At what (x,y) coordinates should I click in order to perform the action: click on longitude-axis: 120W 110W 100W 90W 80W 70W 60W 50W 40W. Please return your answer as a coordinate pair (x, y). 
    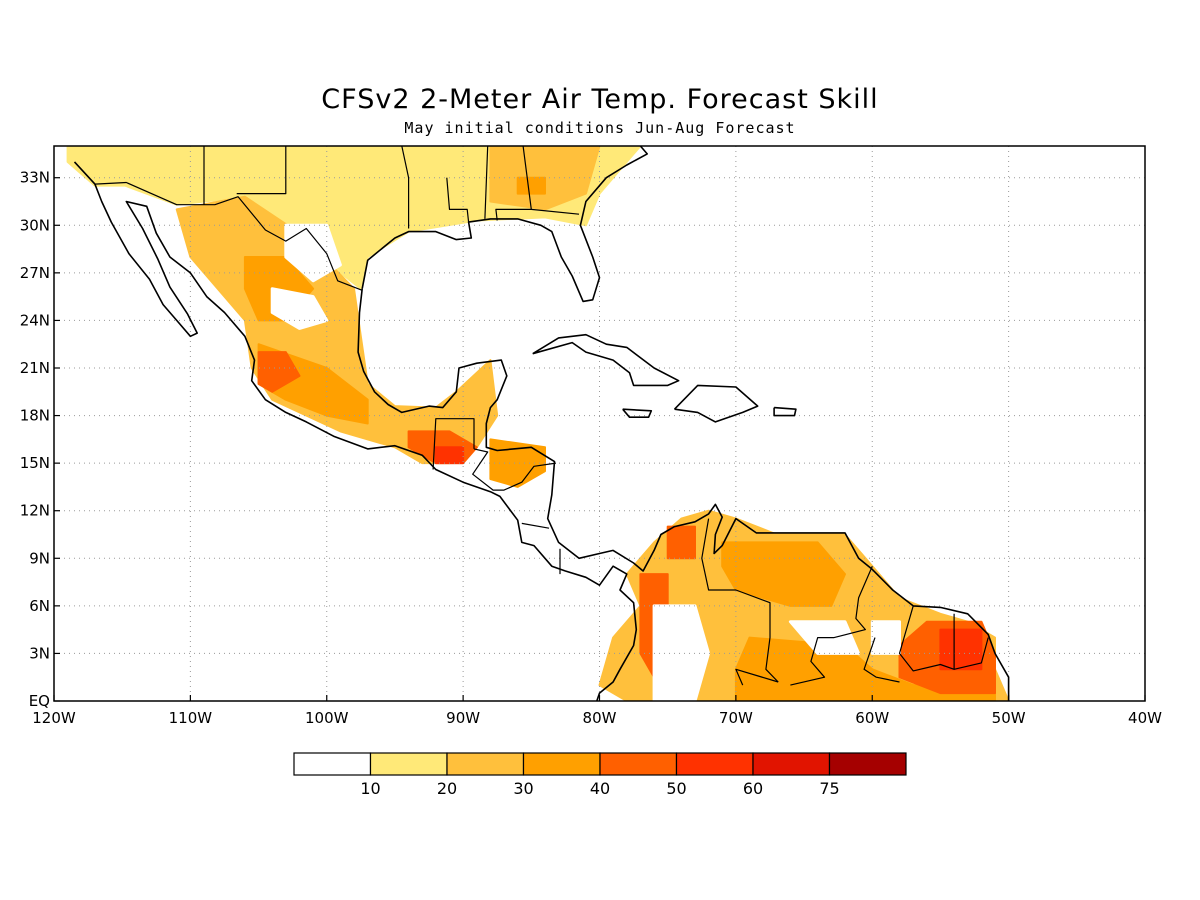
    Looking at the image, I should click on (597, 711).